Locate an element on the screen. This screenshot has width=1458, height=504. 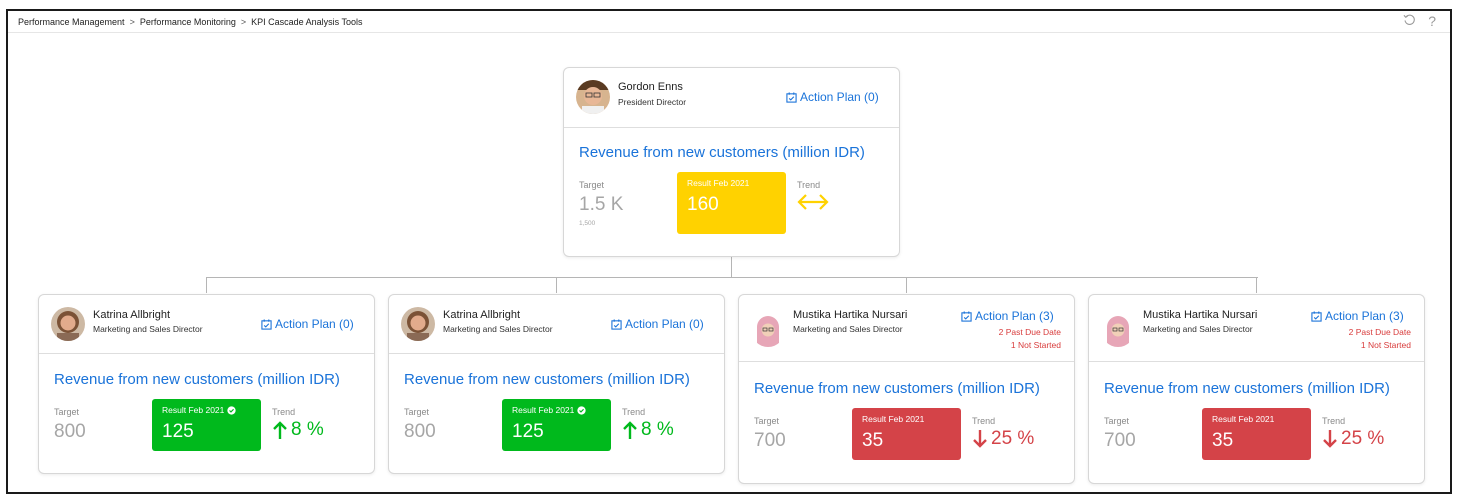
refresh-icon is located at coordinates (1409, 21).